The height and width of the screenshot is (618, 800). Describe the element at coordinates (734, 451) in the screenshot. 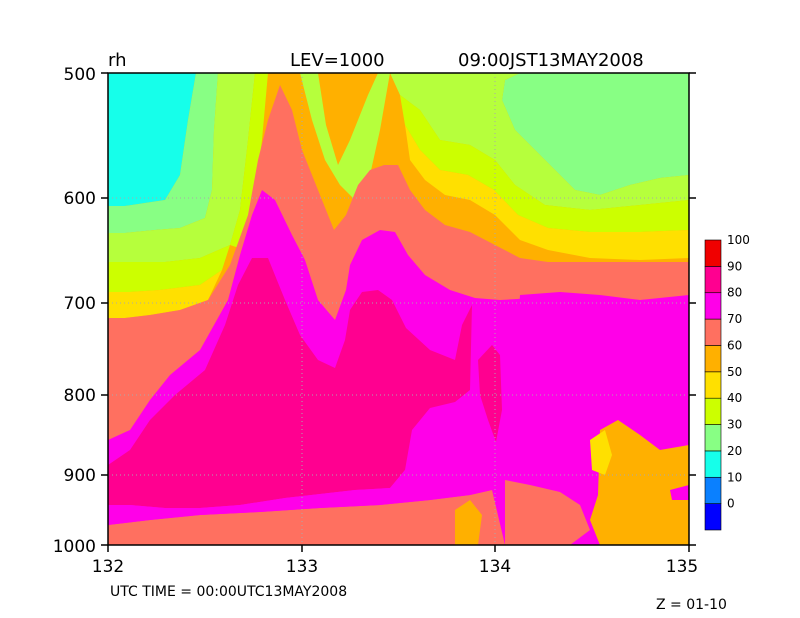

I see `colorbar-label: 20` at that location.